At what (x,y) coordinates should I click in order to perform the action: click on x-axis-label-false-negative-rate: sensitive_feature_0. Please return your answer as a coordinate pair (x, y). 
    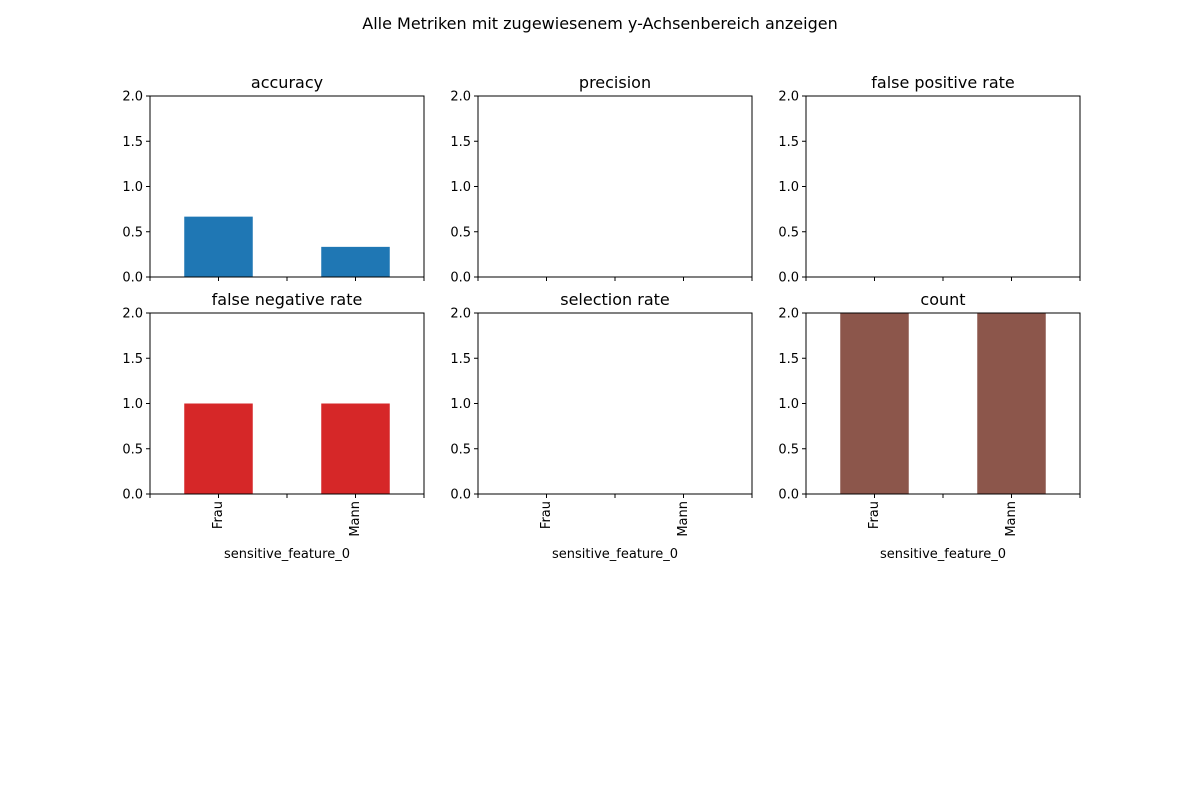
    Looking at the image, I should click on (287, 554).